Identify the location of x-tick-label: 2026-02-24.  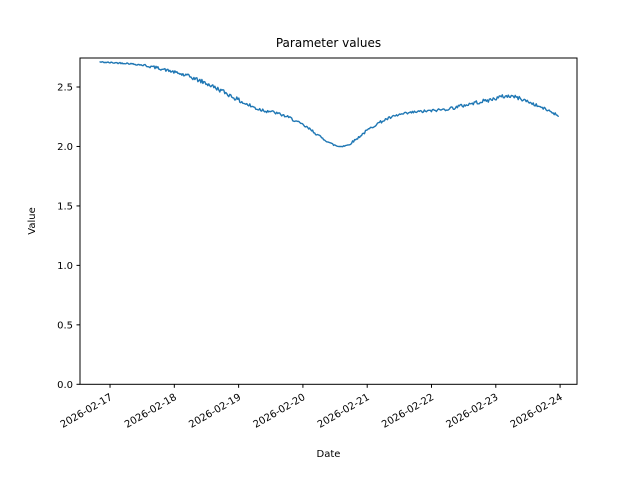
(537, 411).